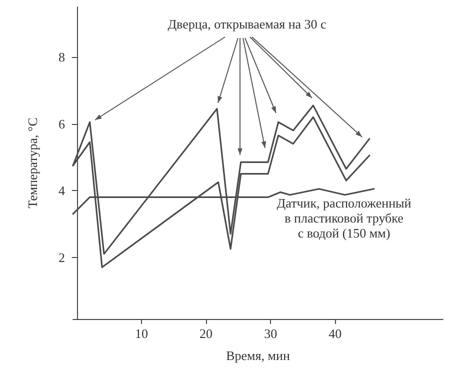 This screenshot has width=474, height=369. I want to click on x-axis-title: Время, мин, so click(258, 355).